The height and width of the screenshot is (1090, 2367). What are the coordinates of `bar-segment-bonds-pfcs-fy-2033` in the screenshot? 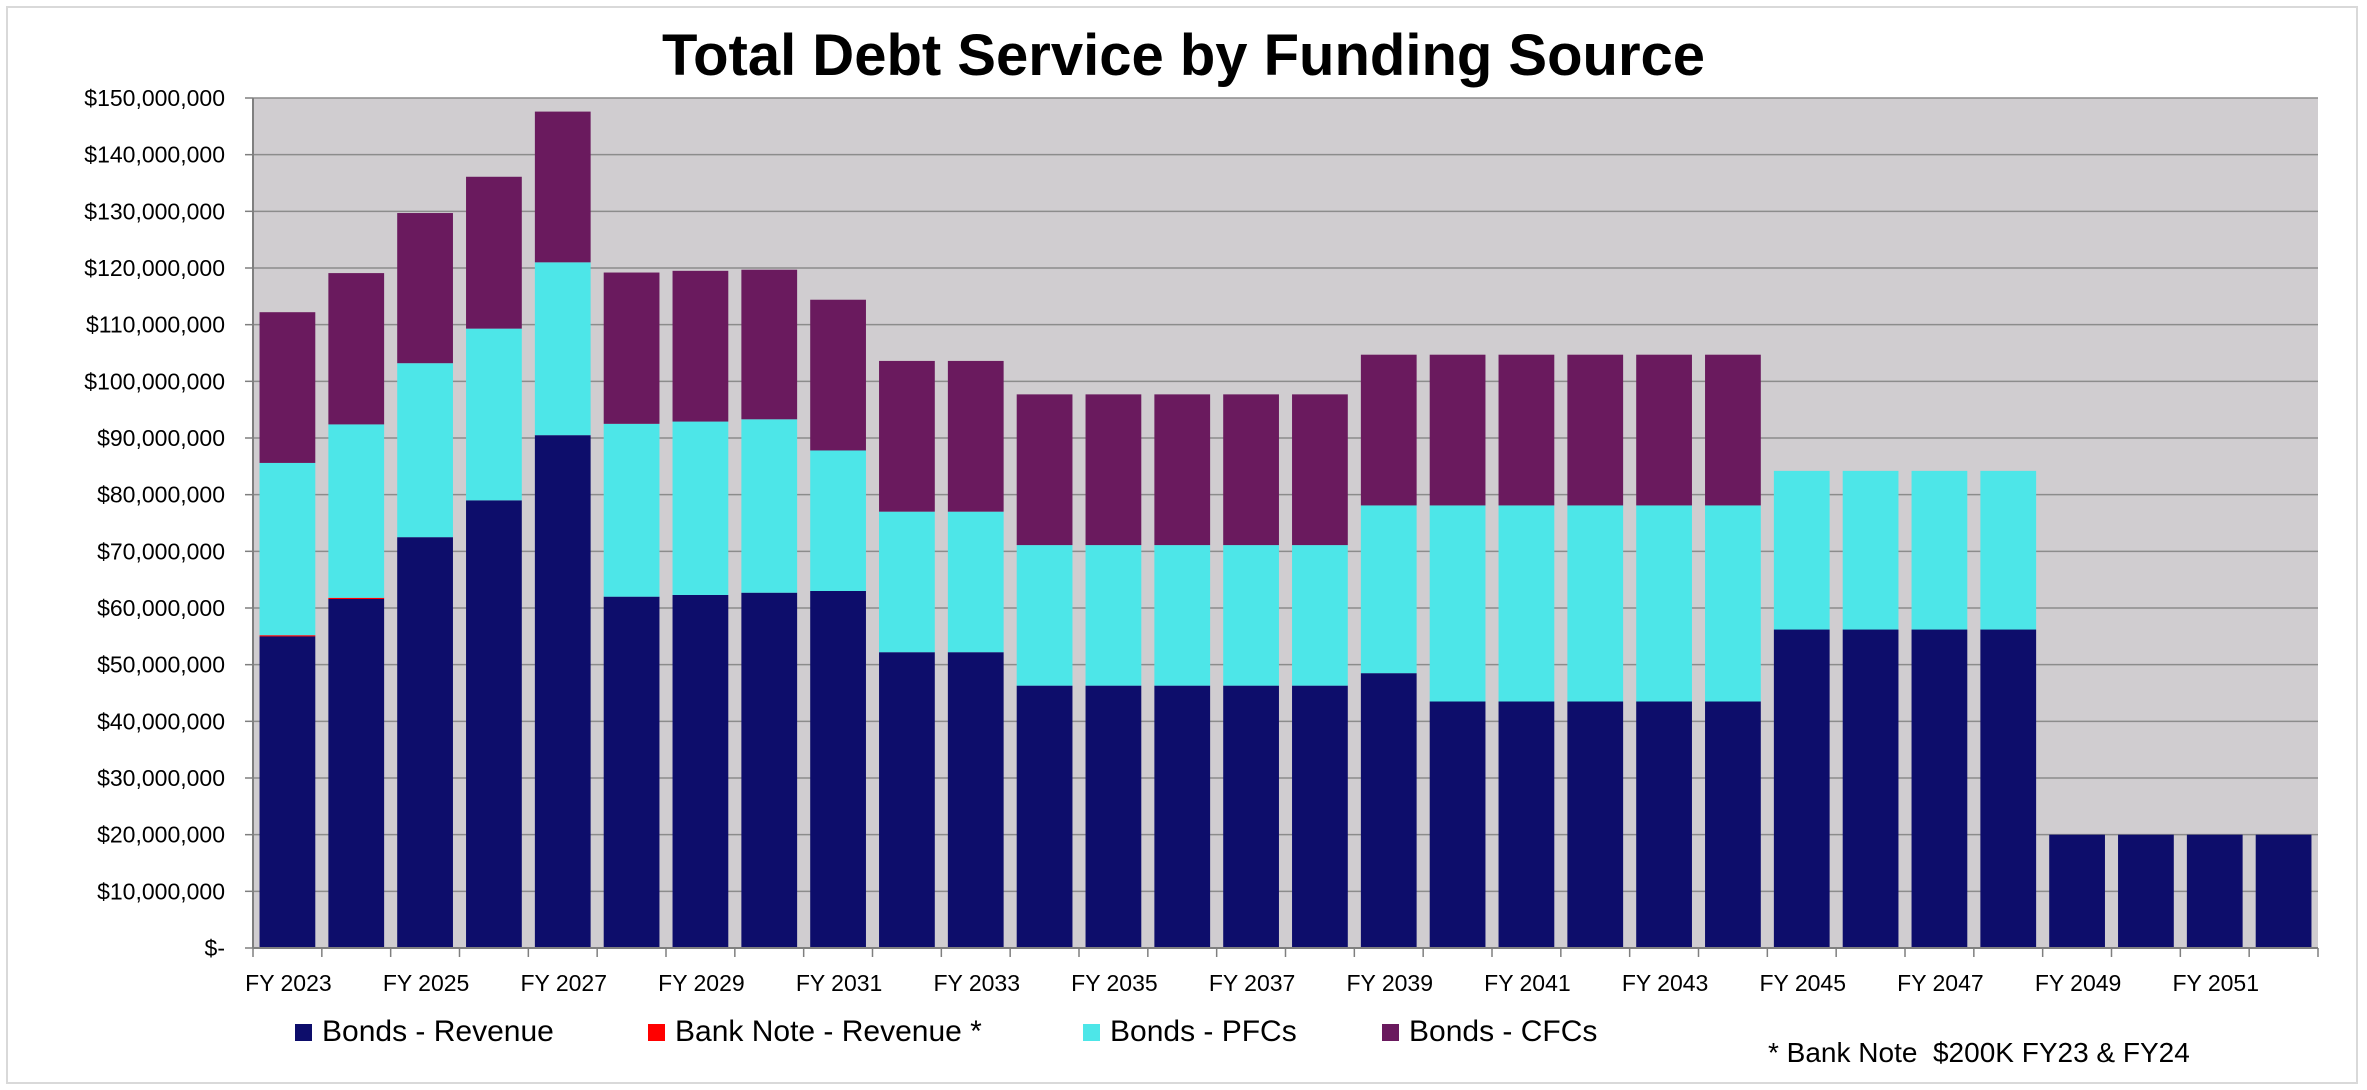 It's located at (975, 582).